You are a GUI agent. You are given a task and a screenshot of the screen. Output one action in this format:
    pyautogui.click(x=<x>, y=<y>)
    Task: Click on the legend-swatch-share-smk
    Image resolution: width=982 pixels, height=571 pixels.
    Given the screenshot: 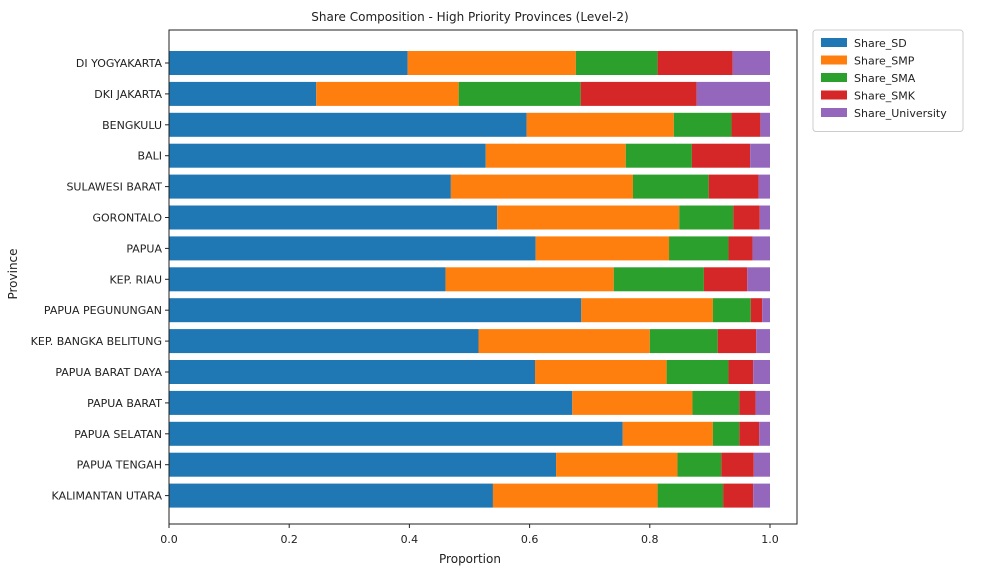 What is the action you would take?
    pyautogui.click(x=834, y=95)
    